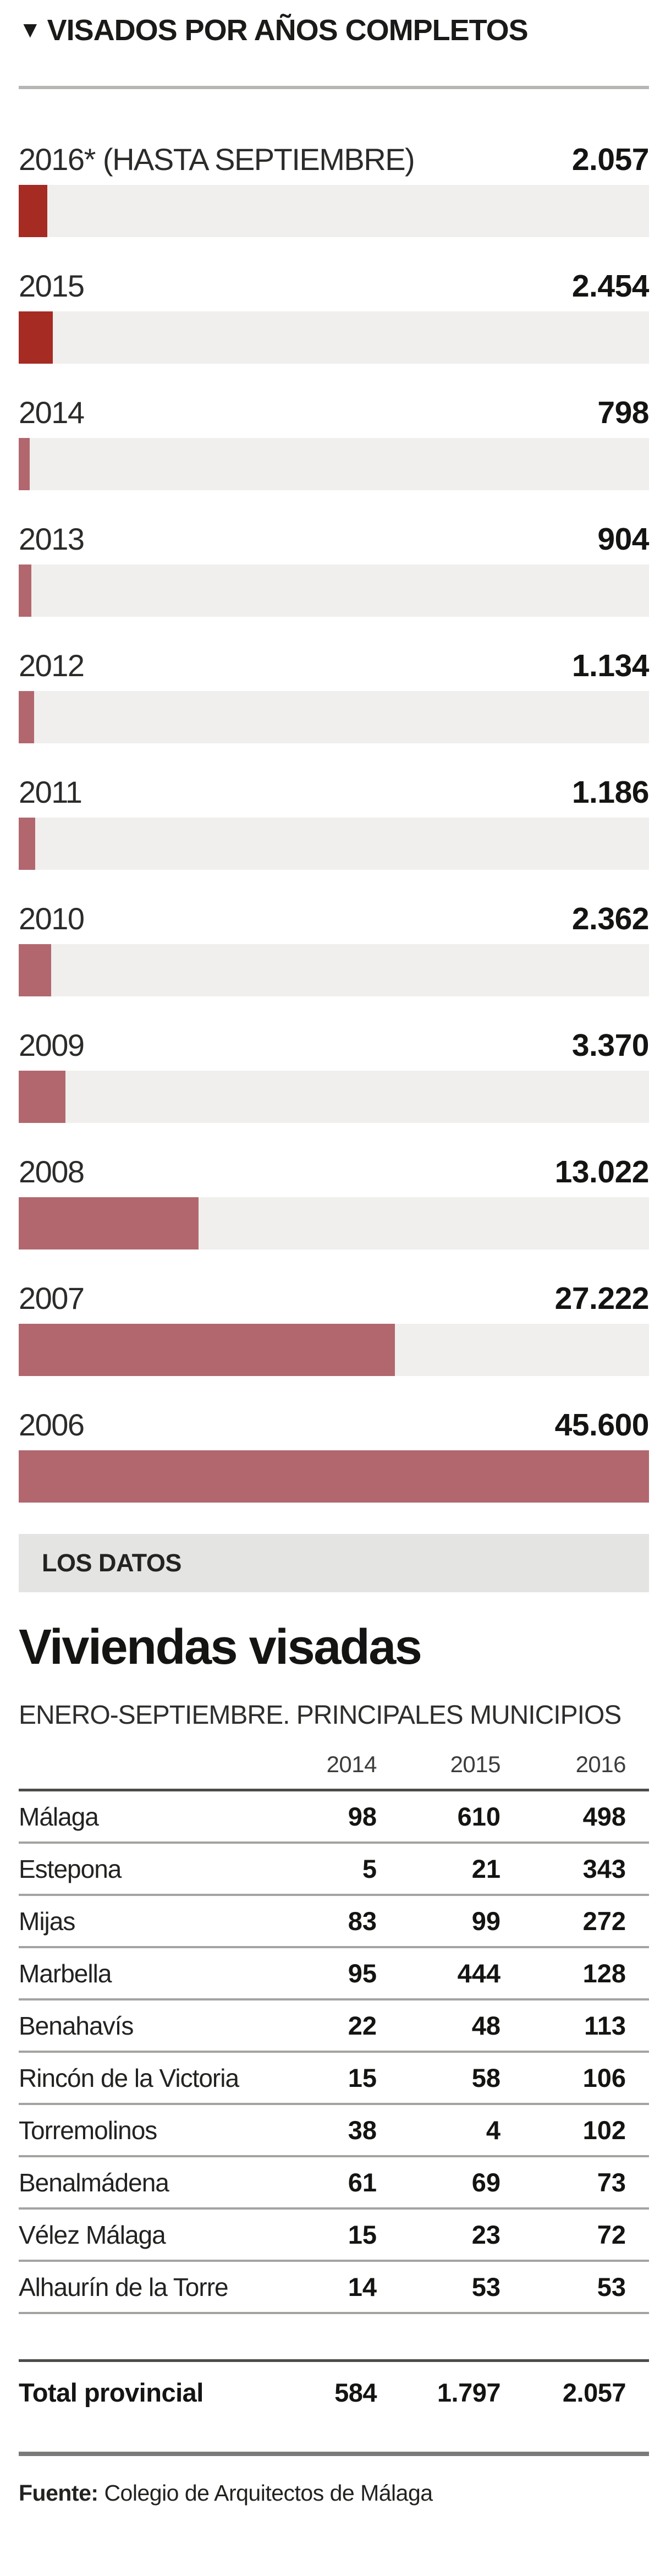  Describe the element at coordinates (610, 1046) in the screenshot. I see `bar-value-label: 3.370` at that location.